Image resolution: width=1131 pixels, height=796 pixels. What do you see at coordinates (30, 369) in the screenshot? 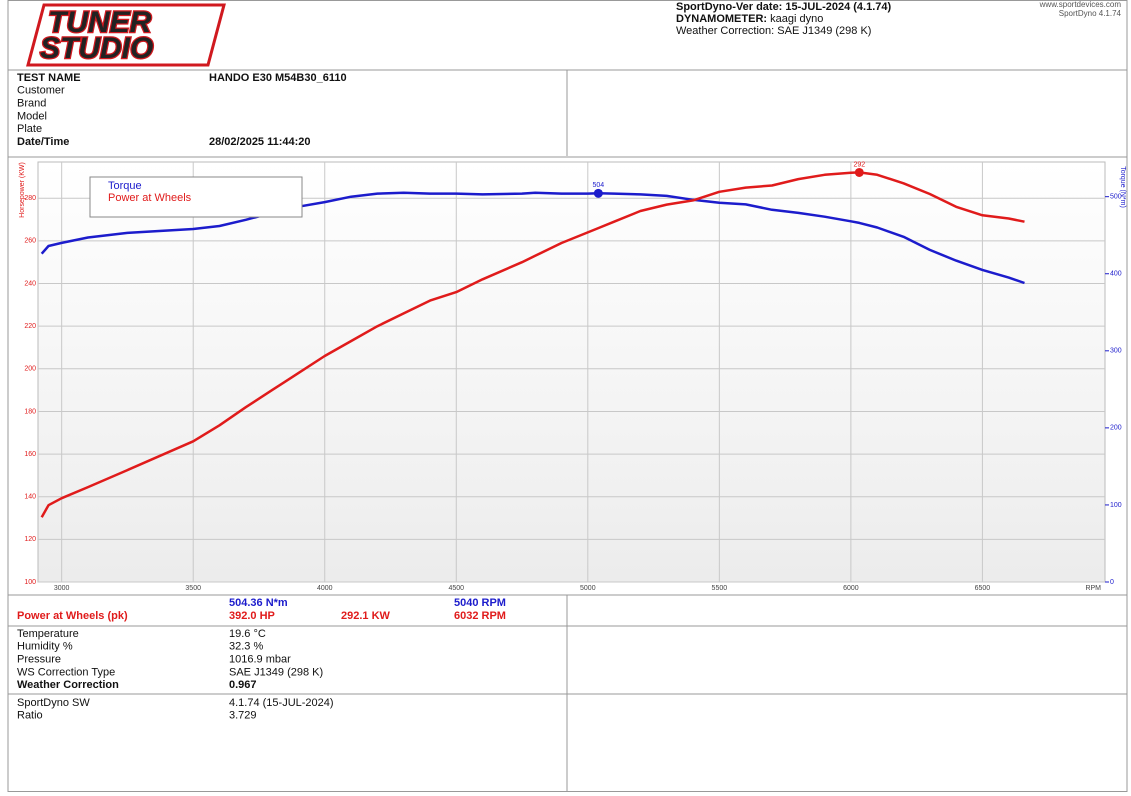
I see `y-tick-label: 200` at bounding box center [30, 369].